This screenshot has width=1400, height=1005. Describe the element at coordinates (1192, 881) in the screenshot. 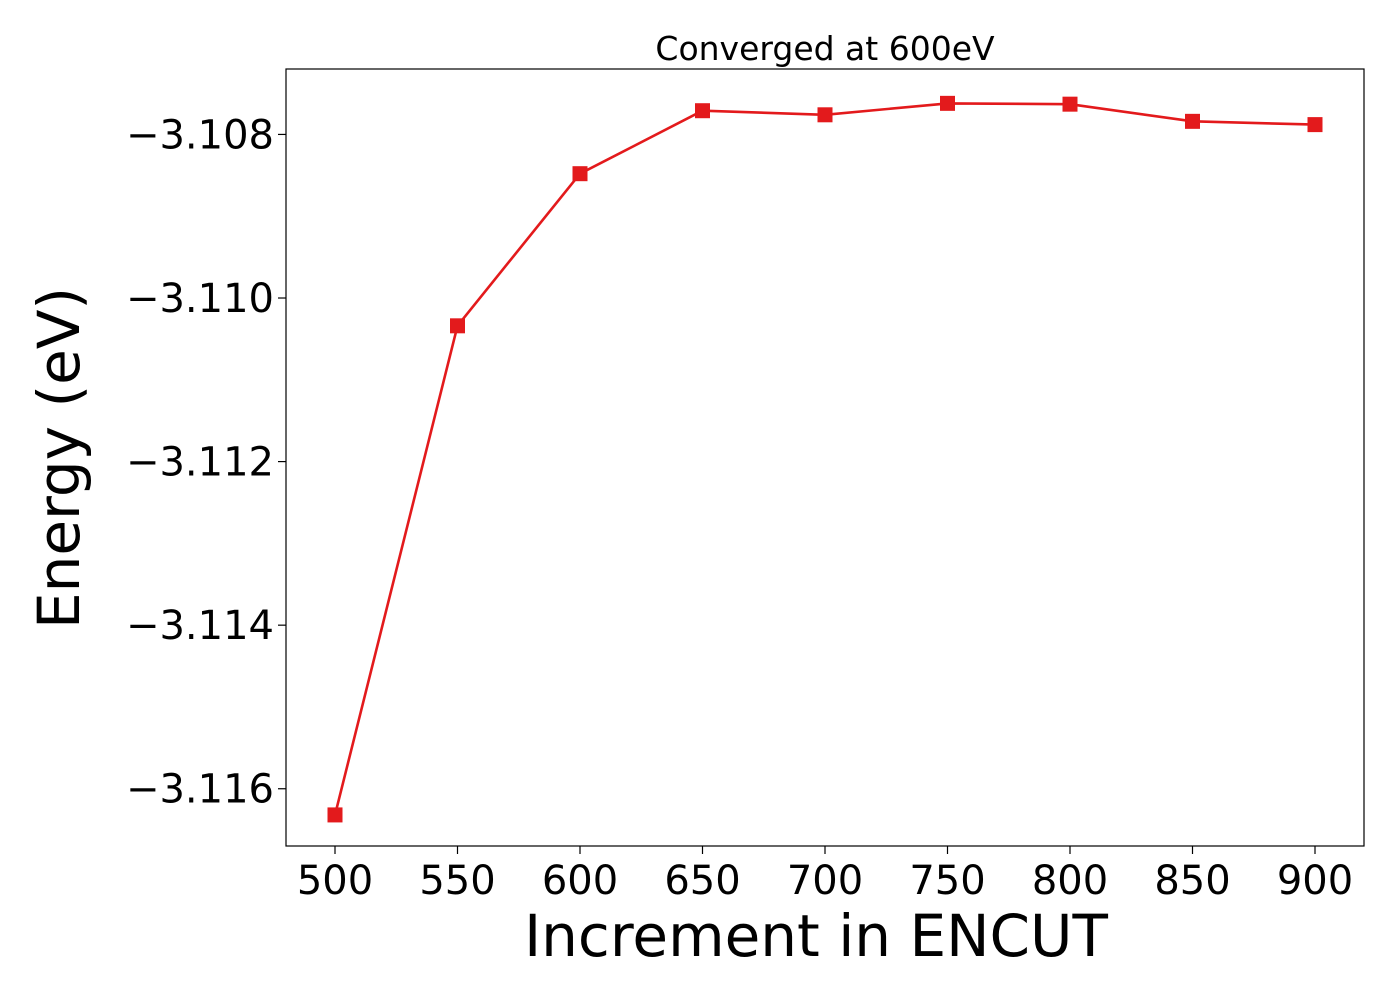

I see `x-tick-label: 850` at that location.